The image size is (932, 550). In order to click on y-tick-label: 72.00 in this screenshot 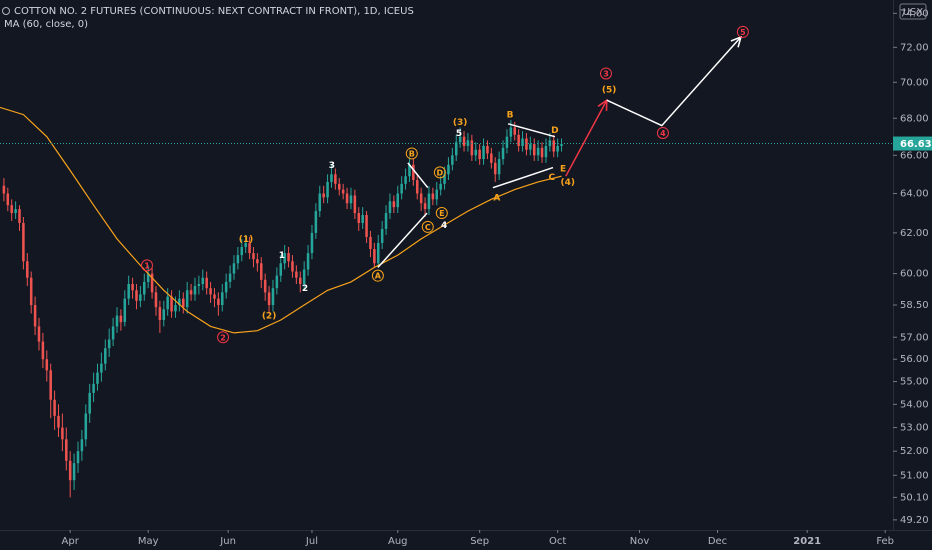, I will do `click(914, 47)`.